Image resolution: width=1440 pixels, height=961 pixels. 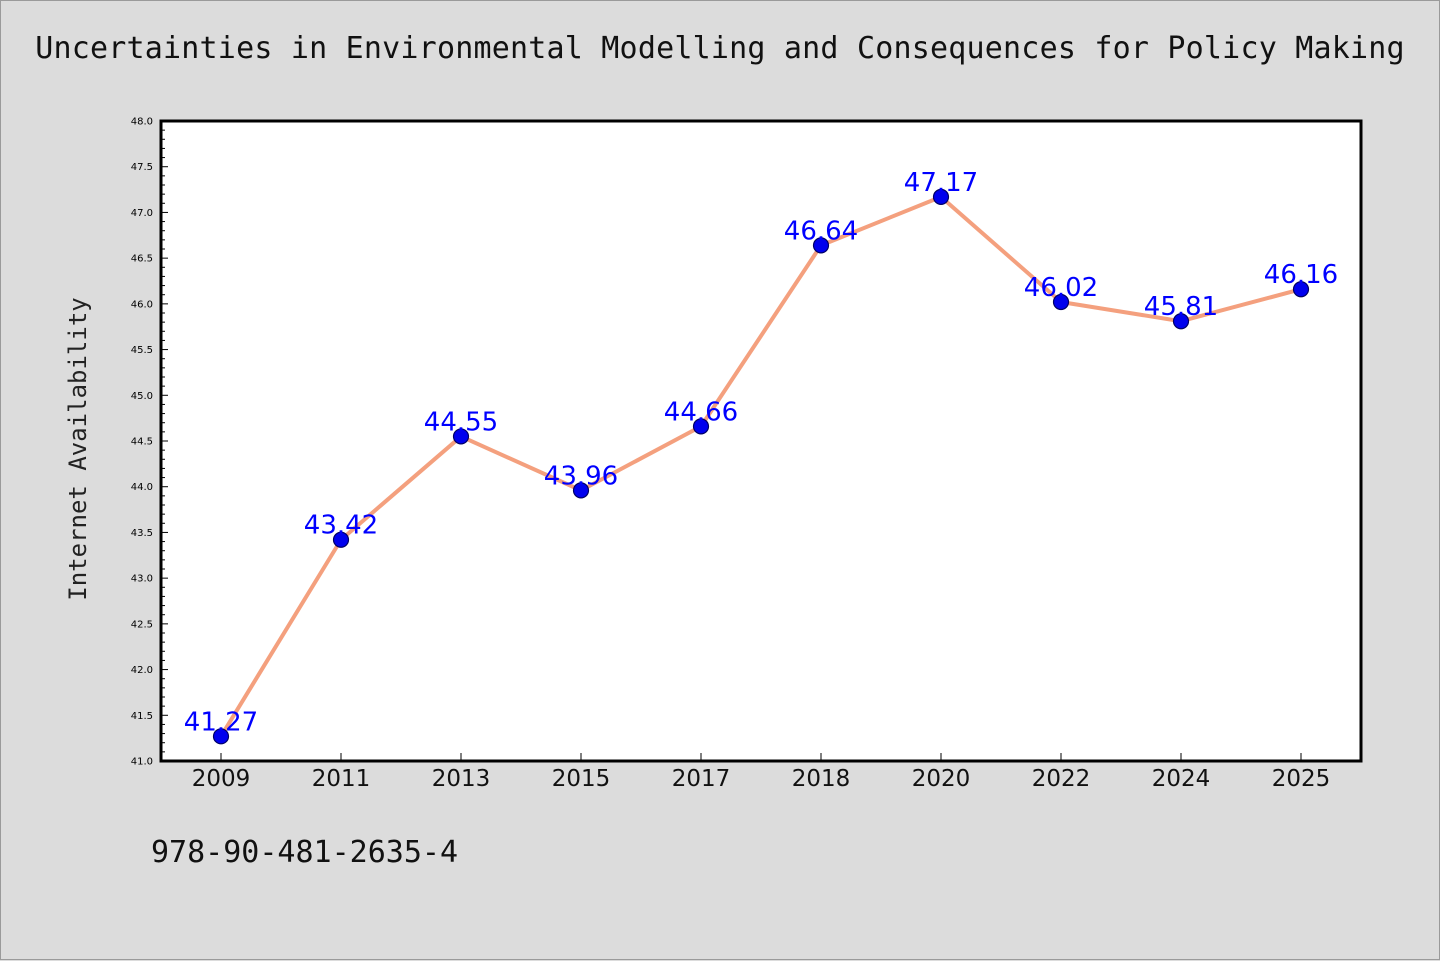 What do you see at coordinates (821, 231) in the screenshot?
I see `data-label: 46.64` at bounding box center [821, 231].